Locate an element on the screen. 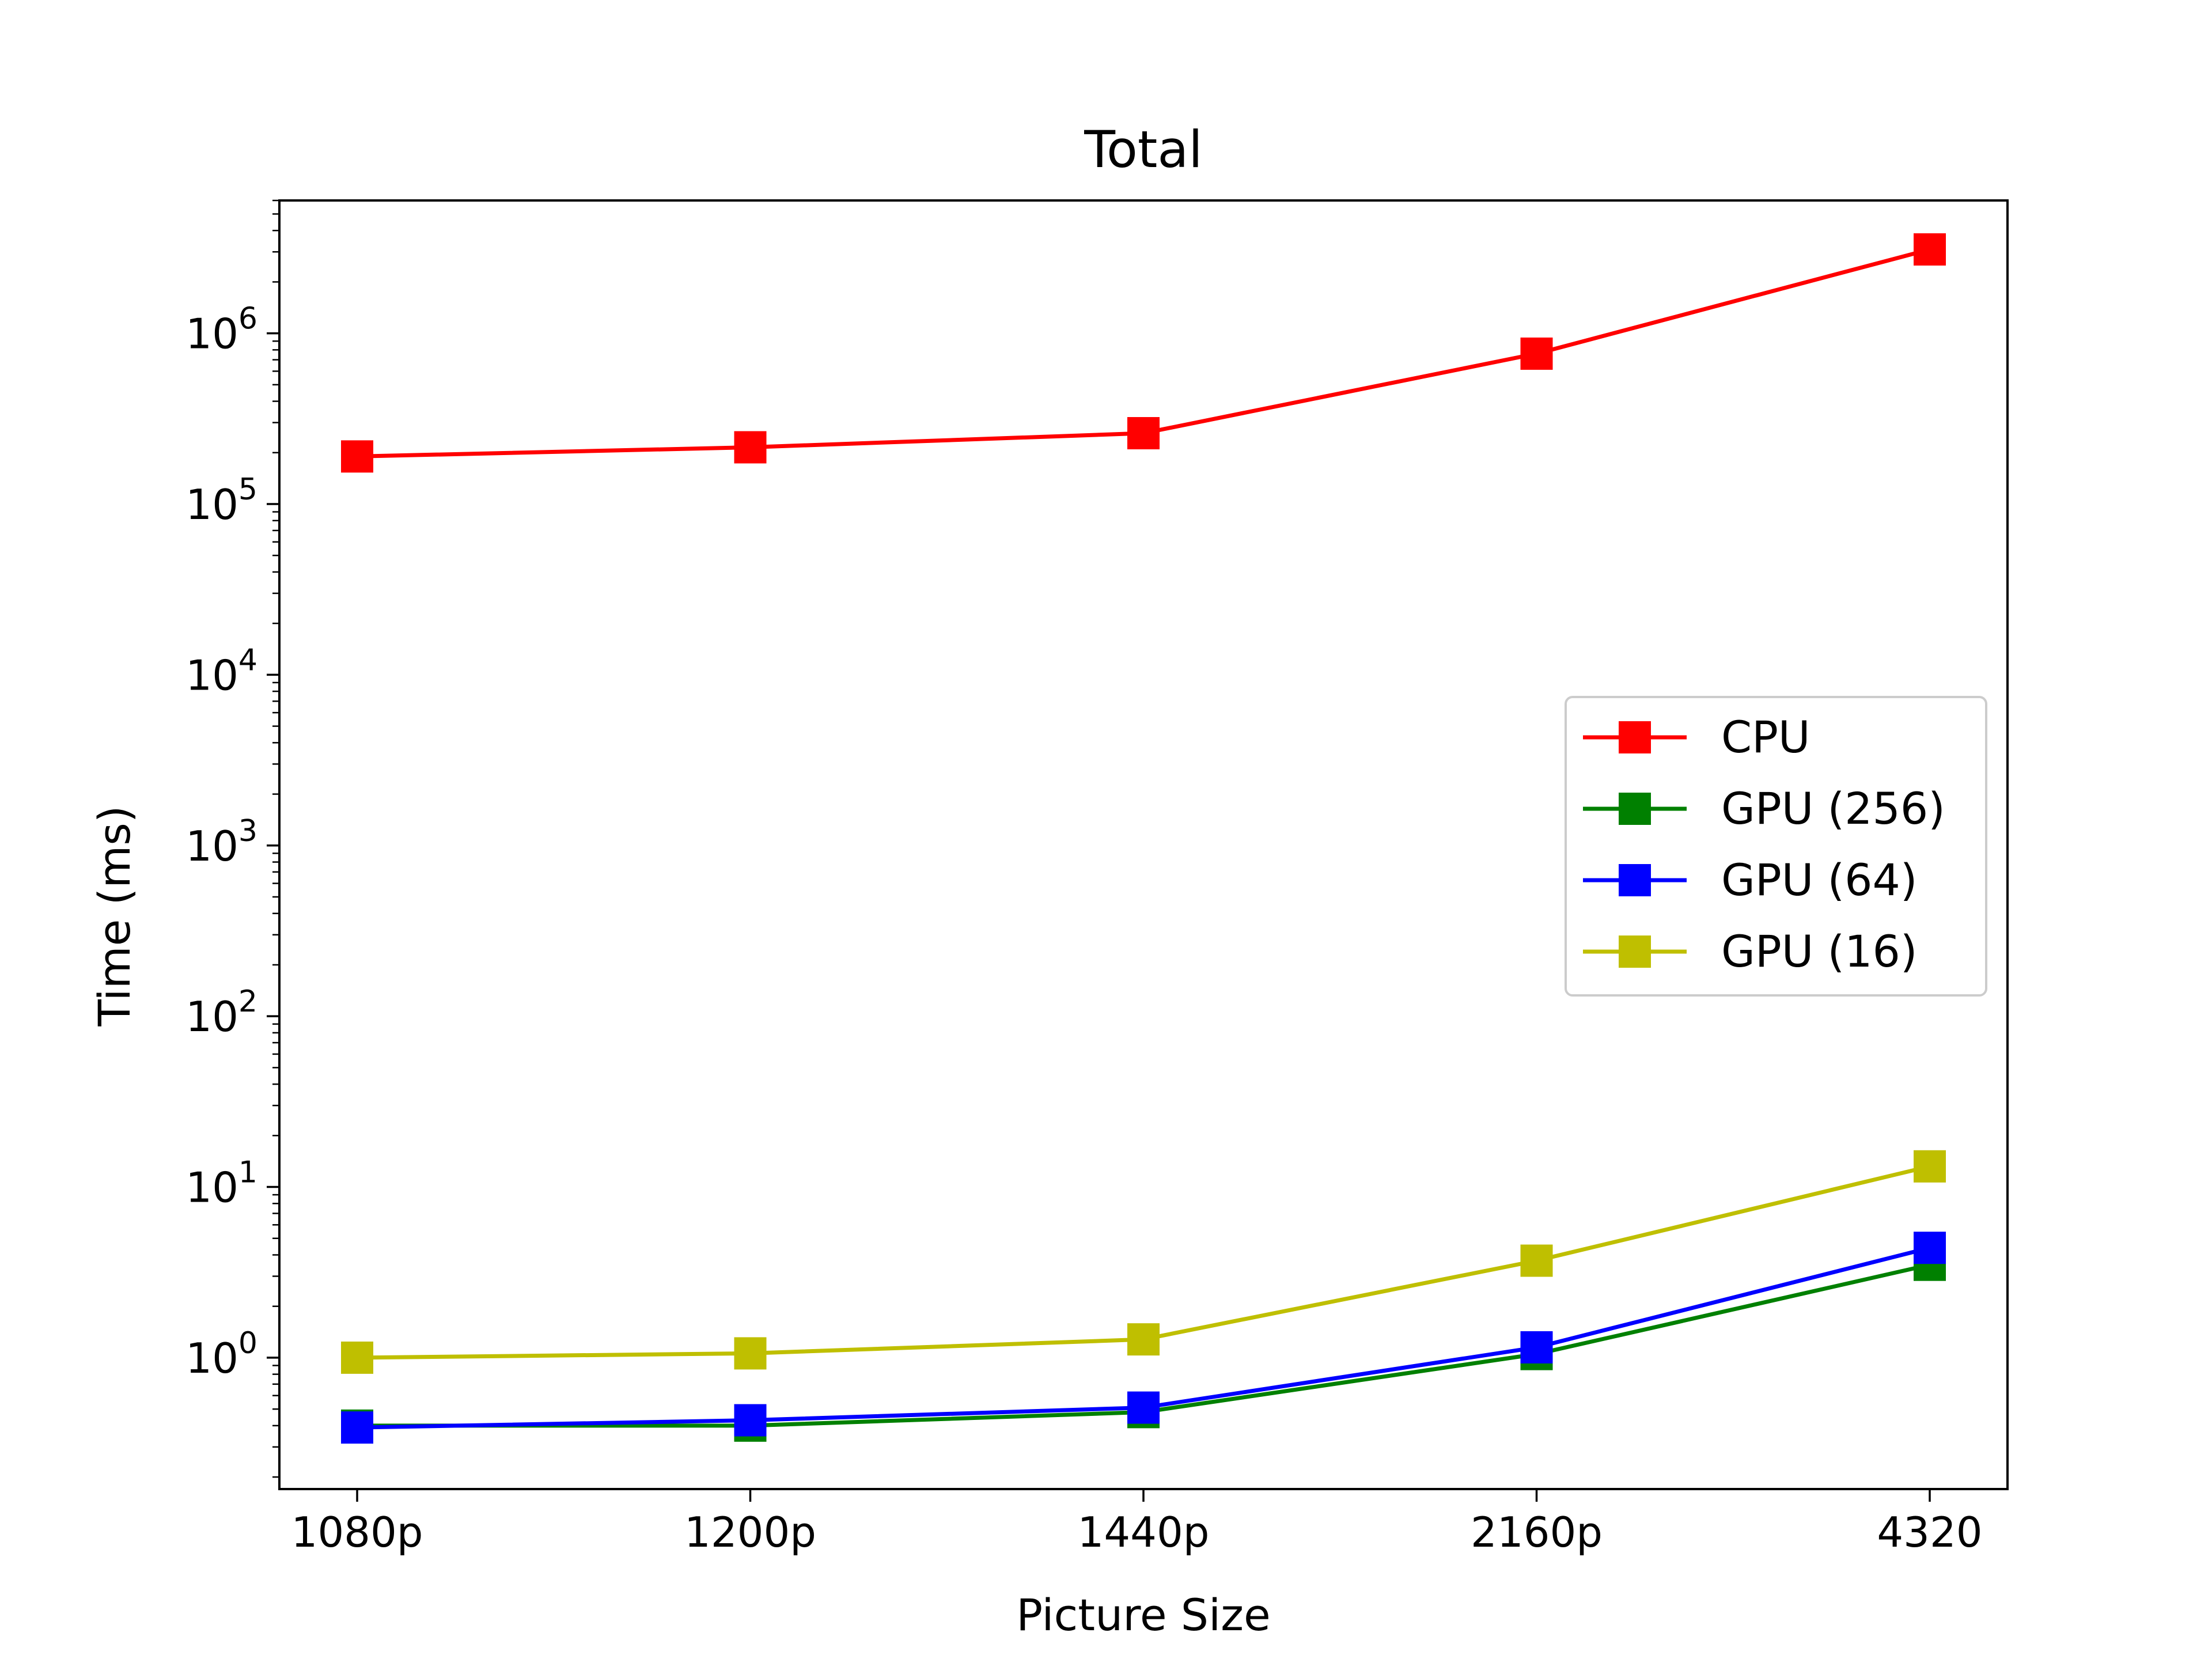 The width and height of the screenshot is (2212, 1659). legend-label: CPU is located at coordinates (1765, 737).